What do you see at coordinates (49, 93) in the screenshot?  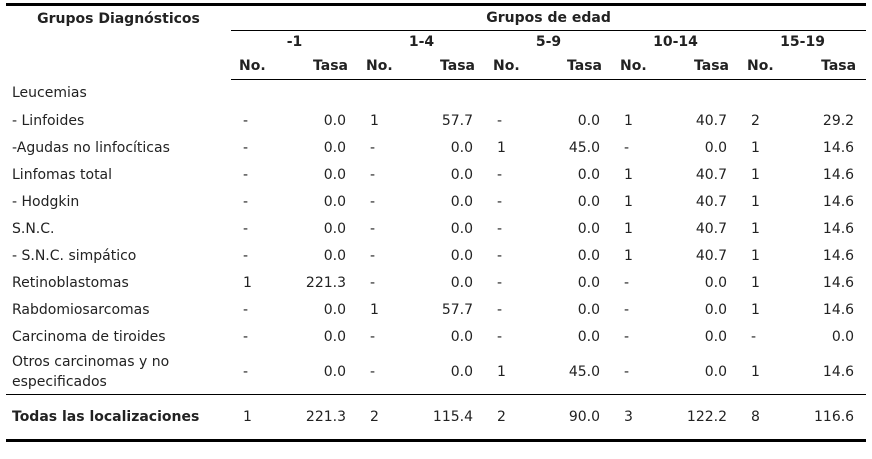 I see `row-label: Leucemias` at bounding box center [49, 93].